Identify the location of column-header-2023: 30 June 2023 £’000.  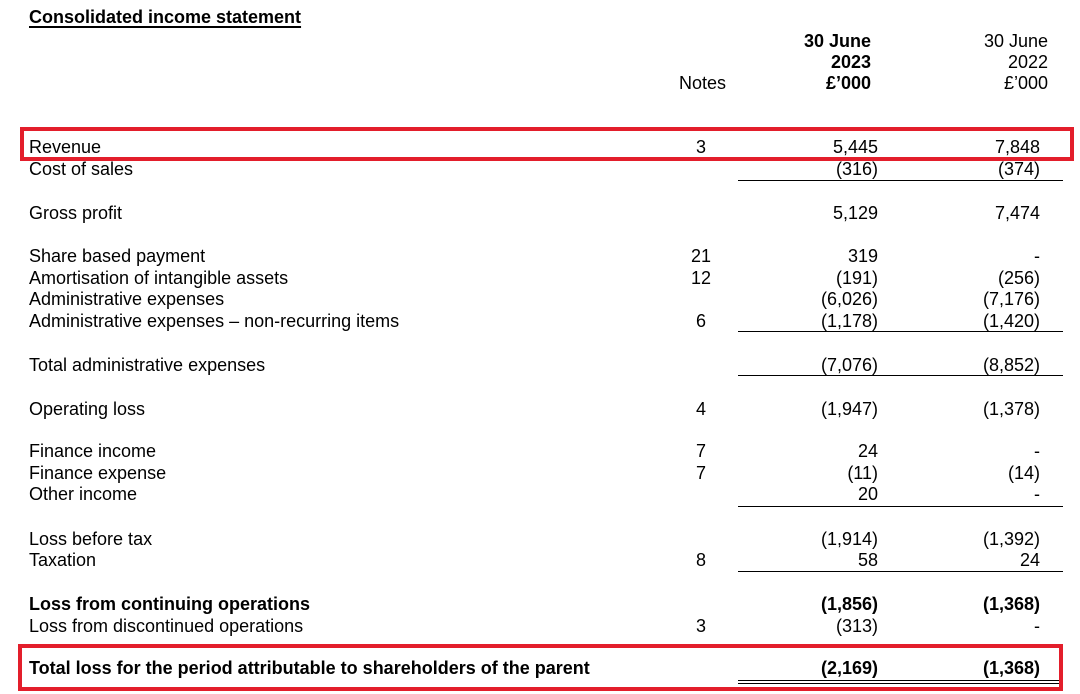
(837, 62).